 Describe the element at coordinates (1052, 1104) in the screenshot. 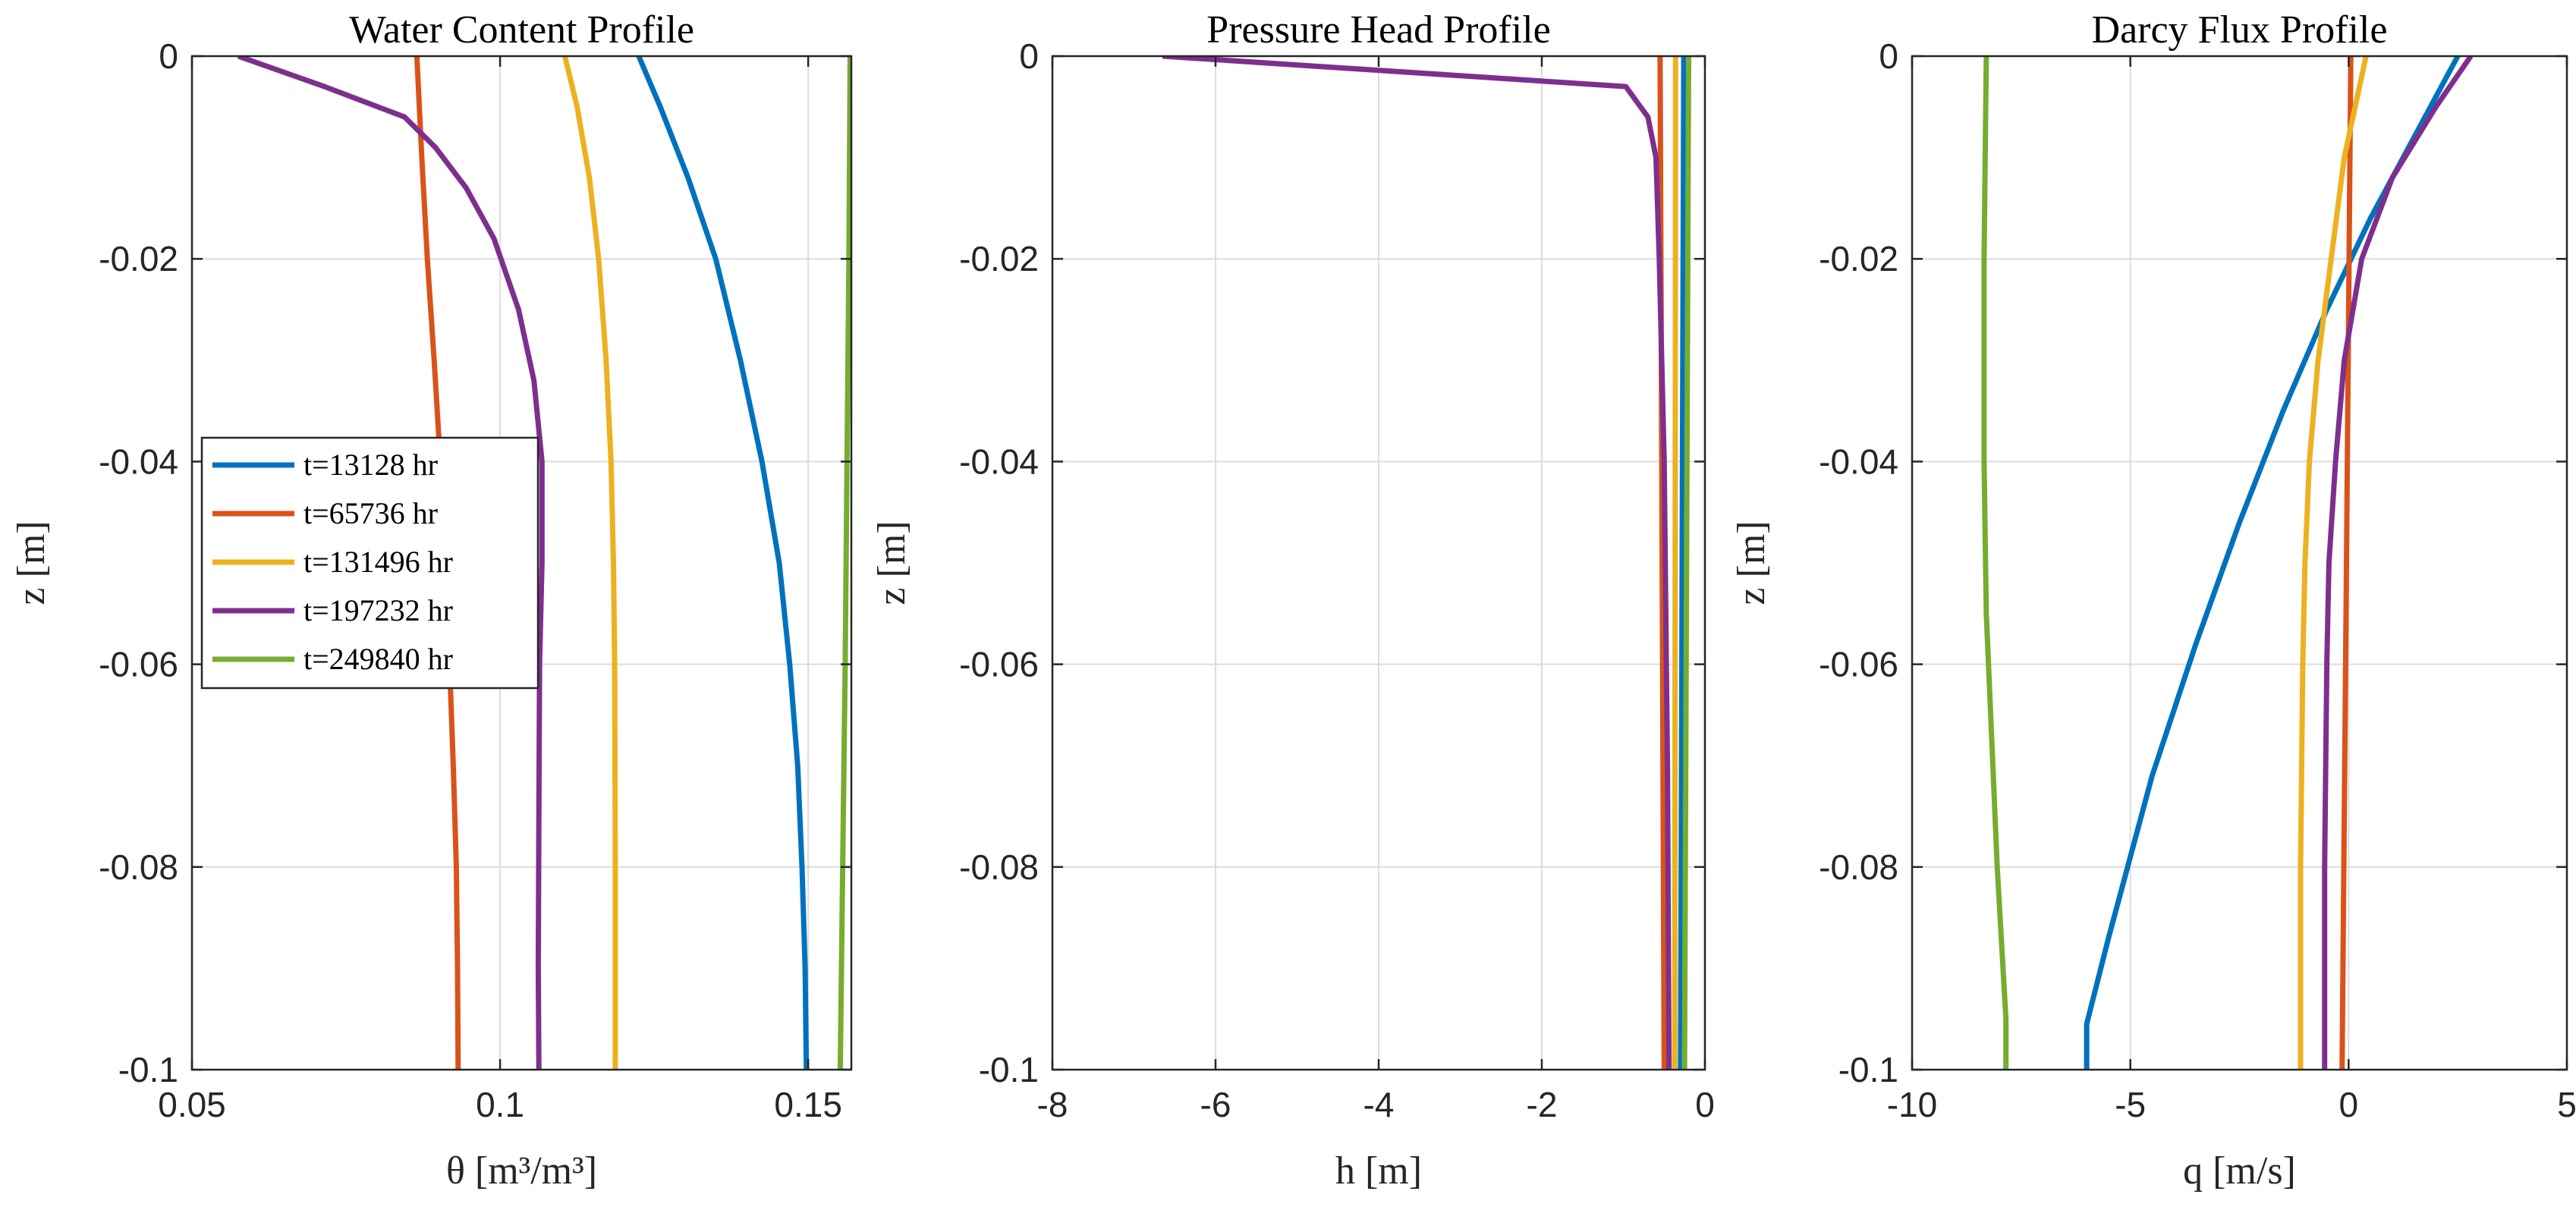

I see `x-tick-label: -8` at that location.